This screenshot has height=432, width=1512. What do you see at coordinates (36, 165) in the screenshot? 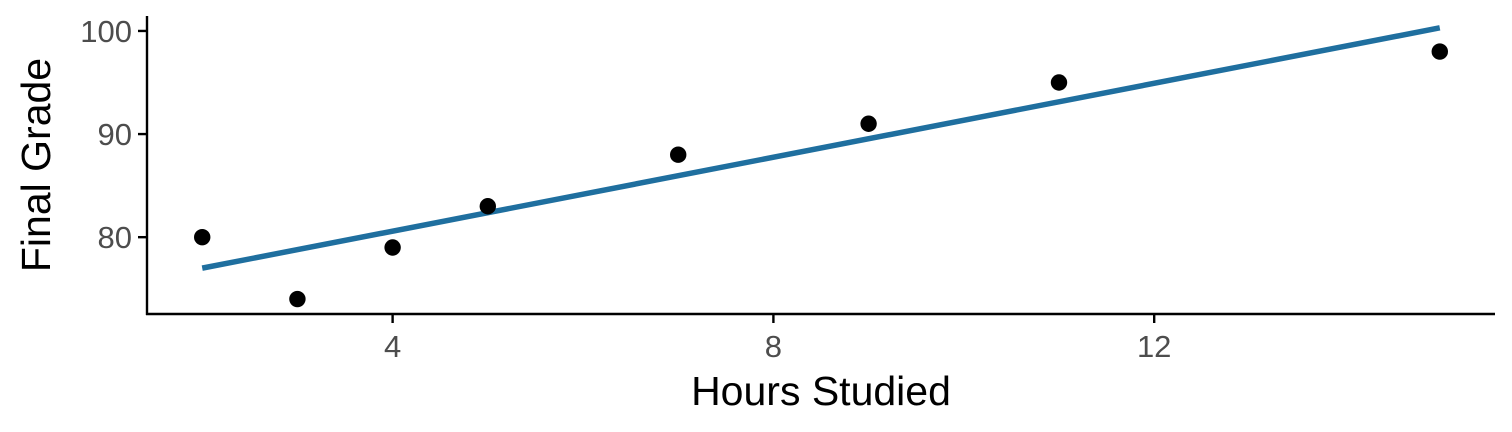
I see `y-axis-title: Final Grade` at bounding box center [36, 165].